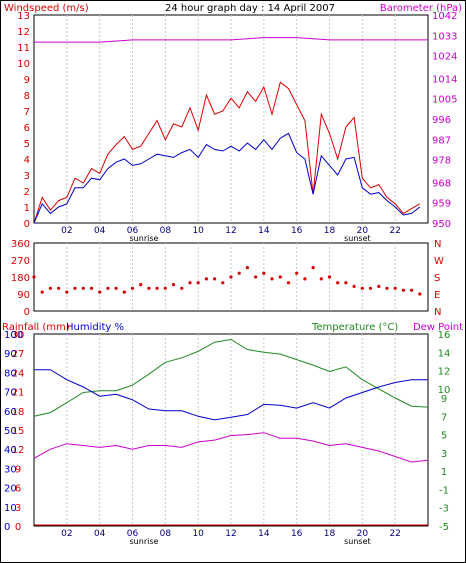 The width and height of the screenshot is (466, 563). Describe the element at coordinates (10, 469) in the screenshot. I see `humidity-y-tick: 30` at that location.